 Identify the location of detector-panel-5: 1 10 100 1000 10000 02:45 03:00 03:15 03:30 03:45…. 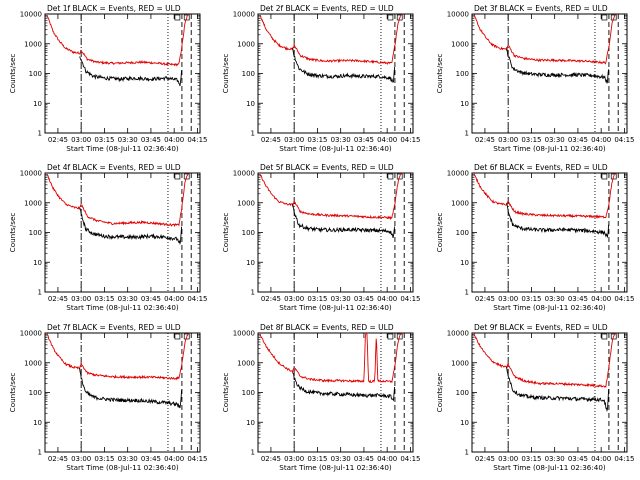
(321, 237).